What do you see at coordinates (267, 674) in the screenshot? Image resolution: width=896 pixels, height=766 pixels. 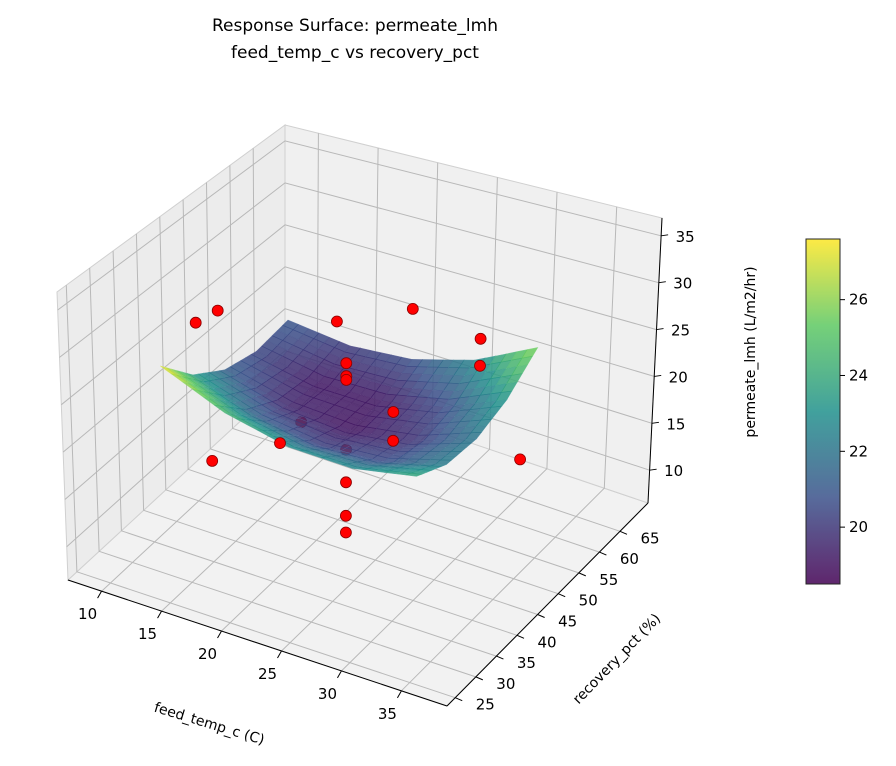 I see `x-tick-label: 25` at bounding box center [267, 674].